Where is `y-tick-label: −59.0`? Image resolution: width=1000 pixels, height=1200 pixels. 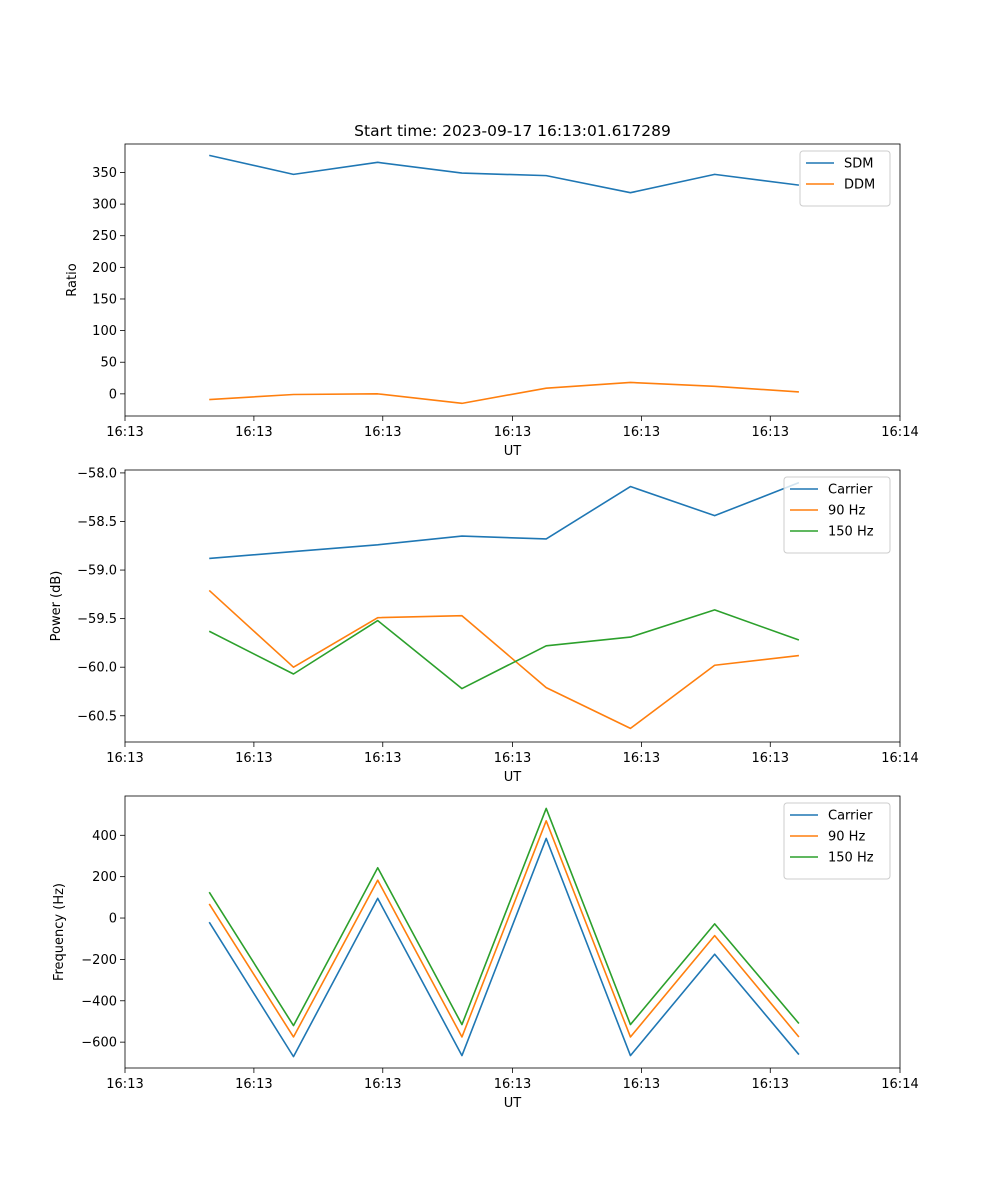 y-tick-label: −59.0 is located at coordinates (97, 571).